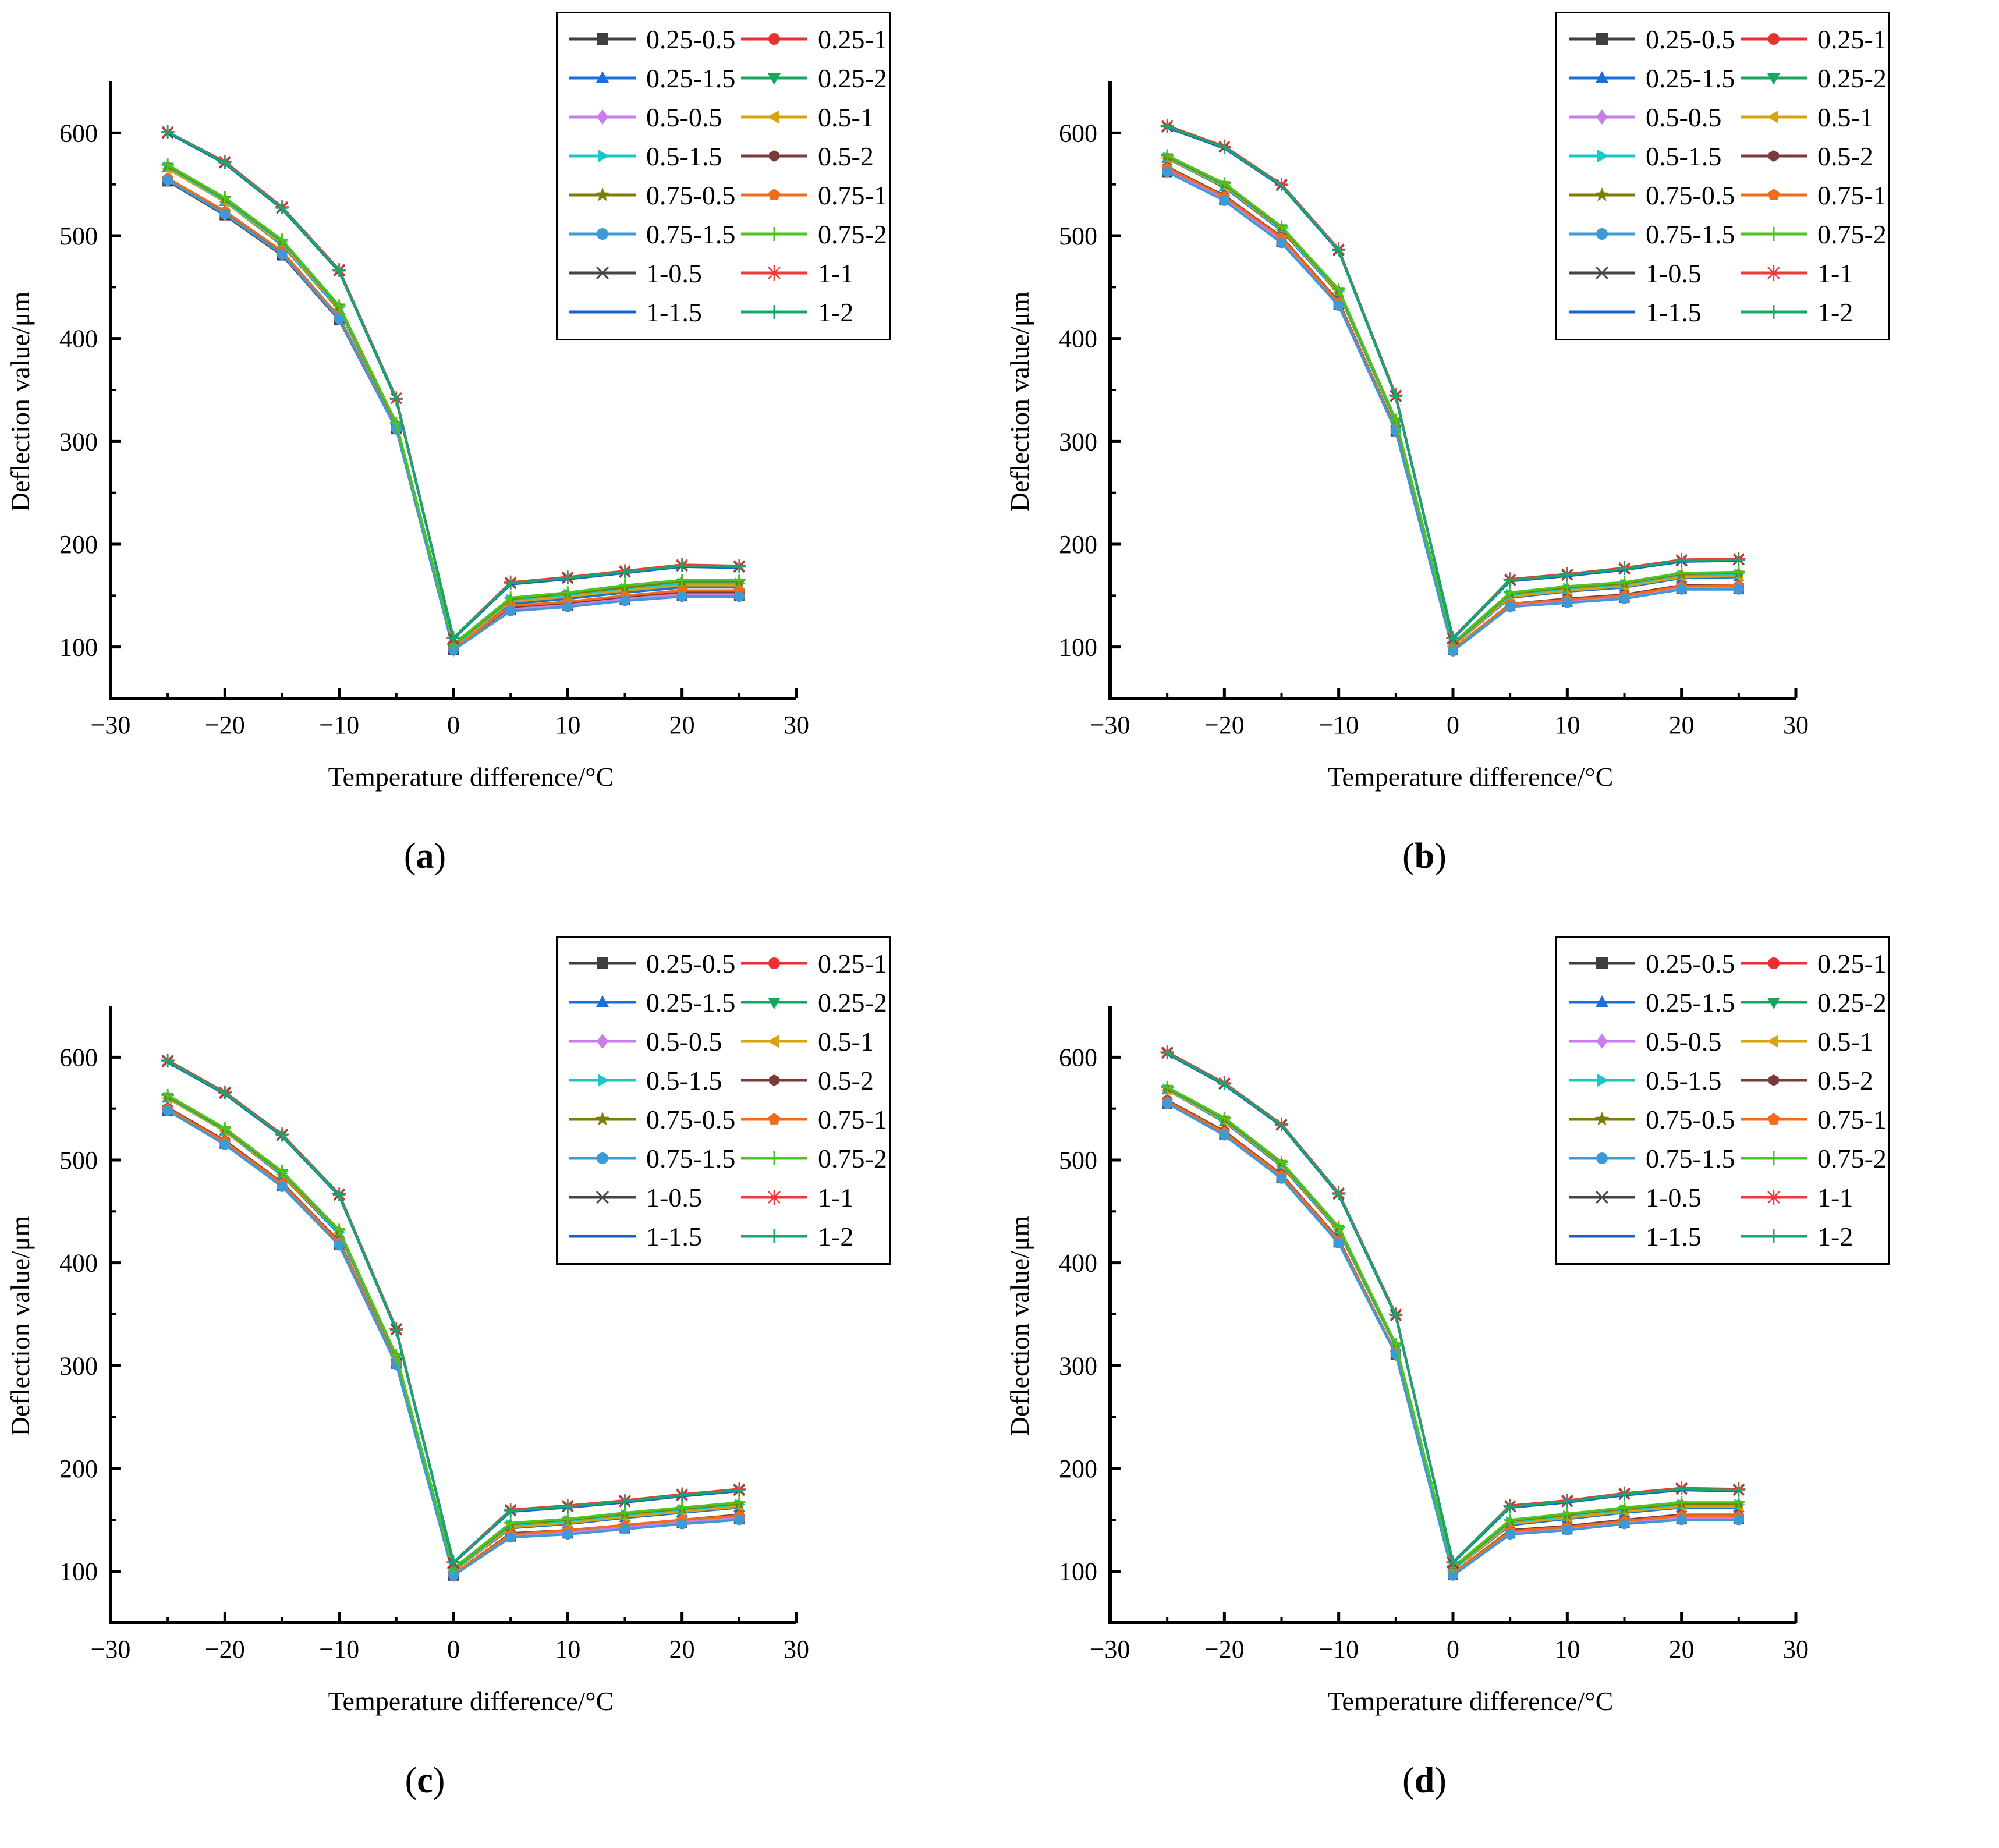 Image resolution: width=1999 pixels, height=1848 pixels. What do you see at coordinates (20, 1326) in the screenshot?
I see `y-axis-title: Deflection value/μm` at bounding box center [20, 1326].